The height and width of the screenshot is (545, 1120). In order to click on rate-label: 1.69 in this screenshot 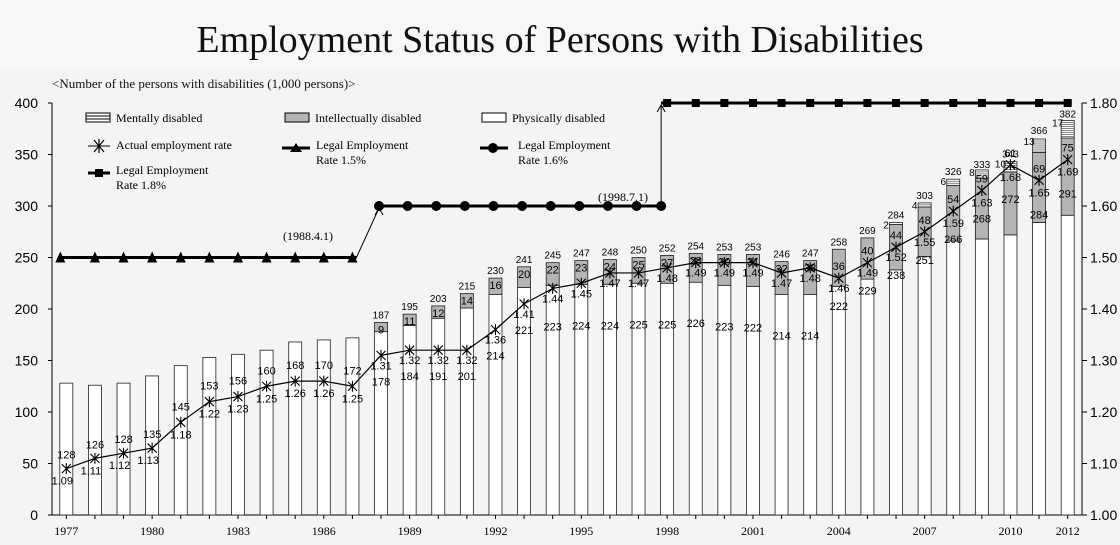, I will do `click(1067, 173)`.